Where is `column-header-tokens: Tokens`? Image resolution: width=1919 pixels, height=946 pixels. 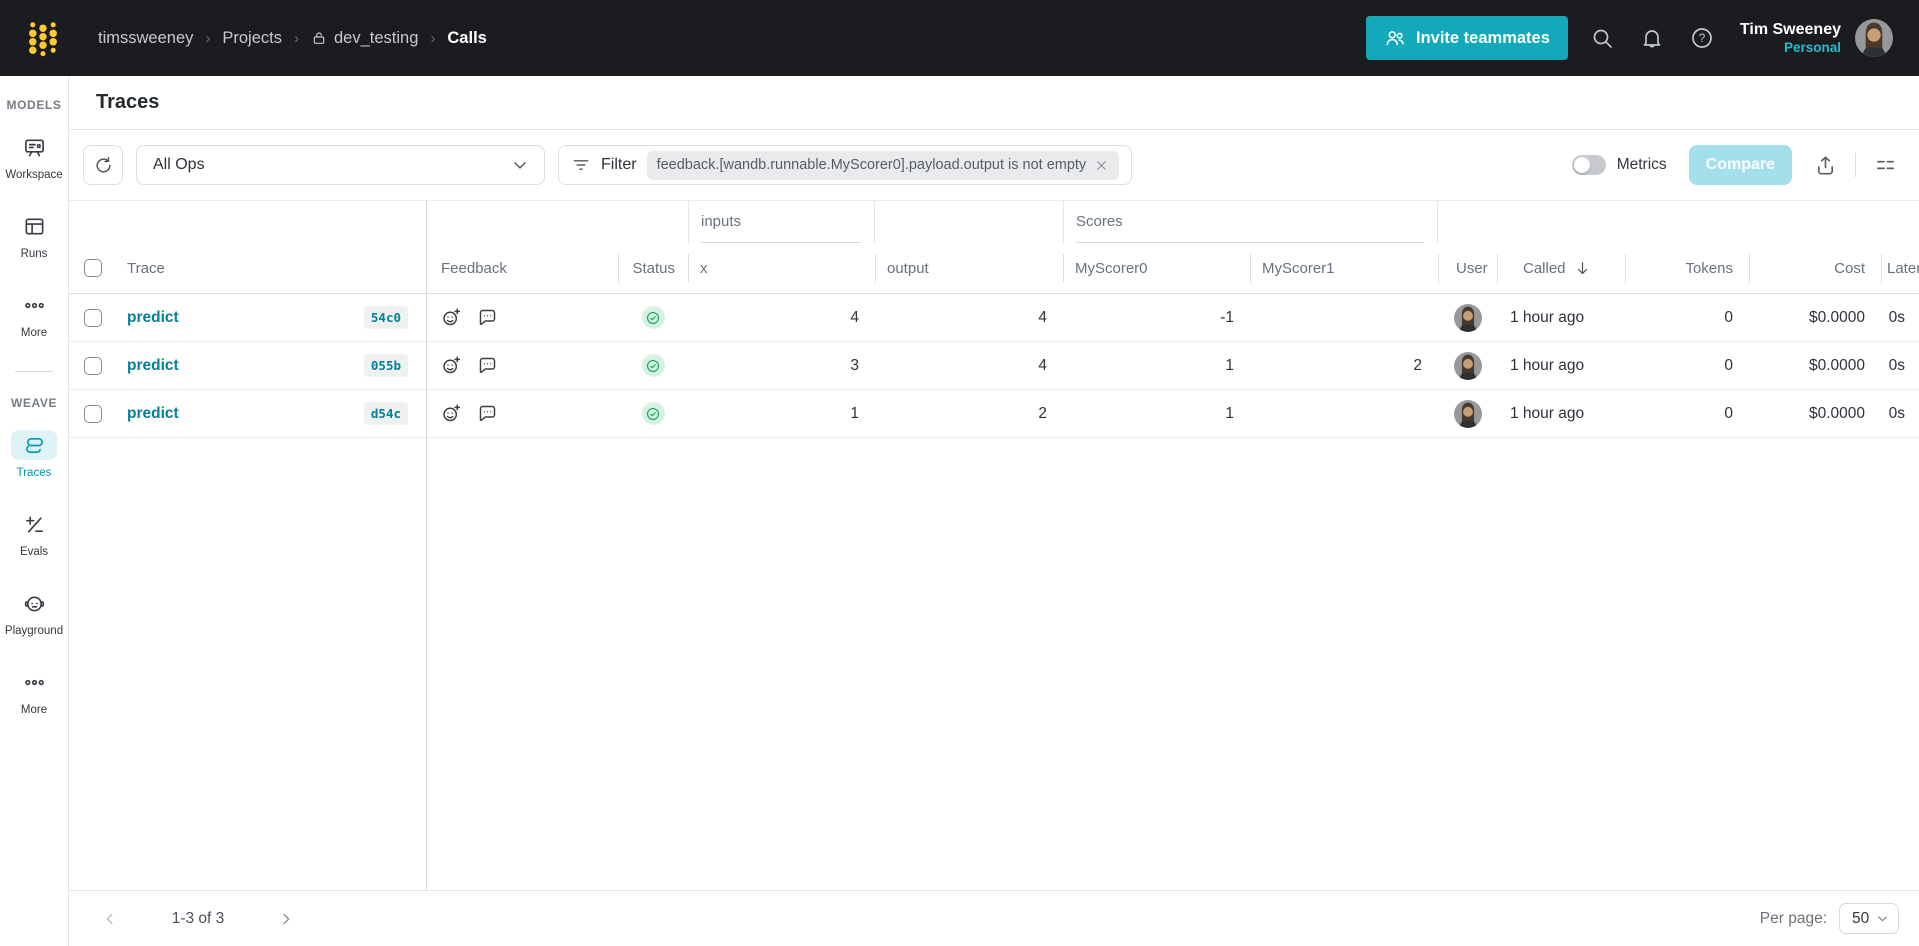
column-header-tokens: Tokens is located at coordinates (1687, 268).